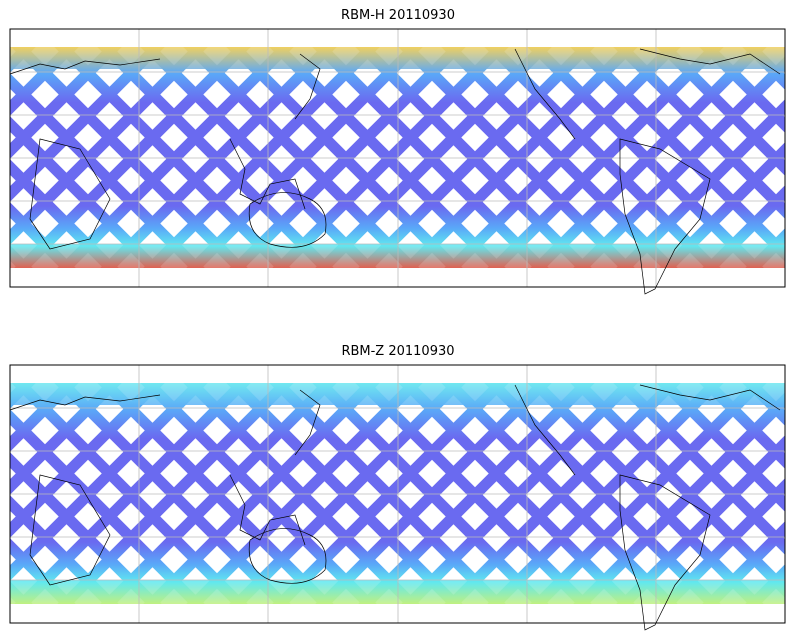 The height and width of the screenshot is (633, 794). Describe the element at coordinates (398, 15) in the screenshot. I see `panel-1-title: RBM-H 20110930` at that location.